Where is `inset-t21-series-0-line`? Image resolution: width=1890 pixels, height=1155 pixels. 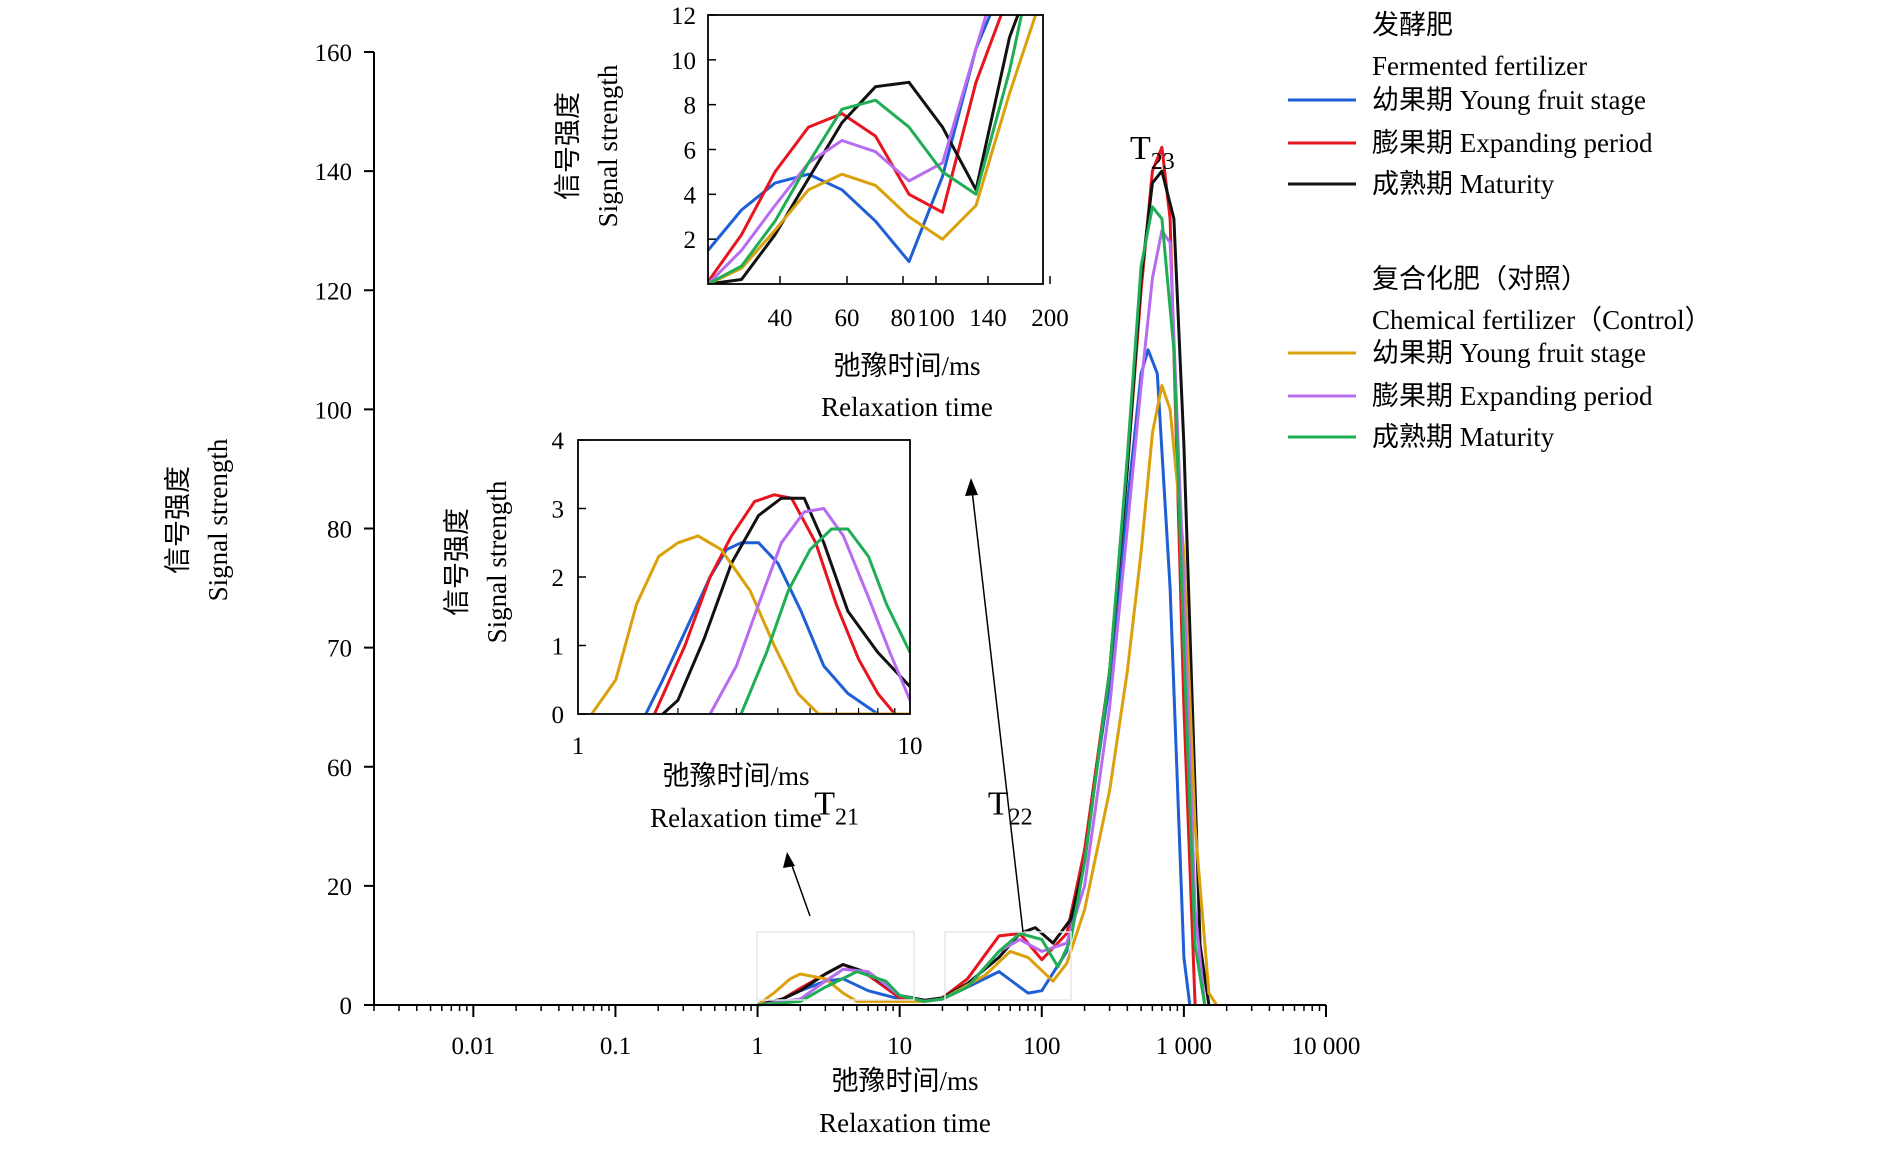 inset-t21-series-0-line is located at coordinates (761, 627).